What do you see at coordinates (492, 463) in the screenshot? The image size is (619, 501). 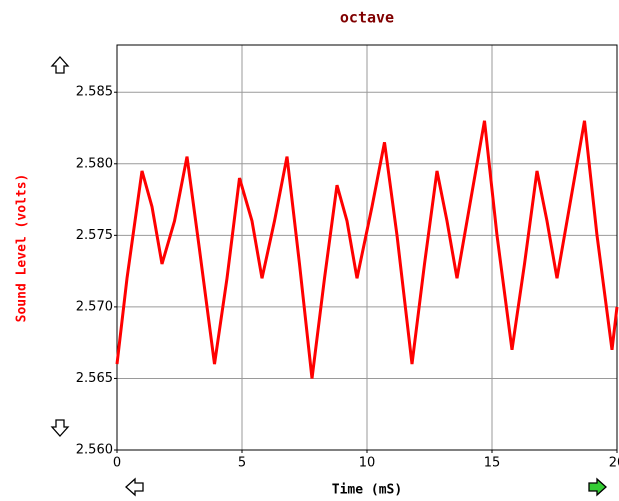 I see `x-tick-label: 15` at bounding box center [492, 463].